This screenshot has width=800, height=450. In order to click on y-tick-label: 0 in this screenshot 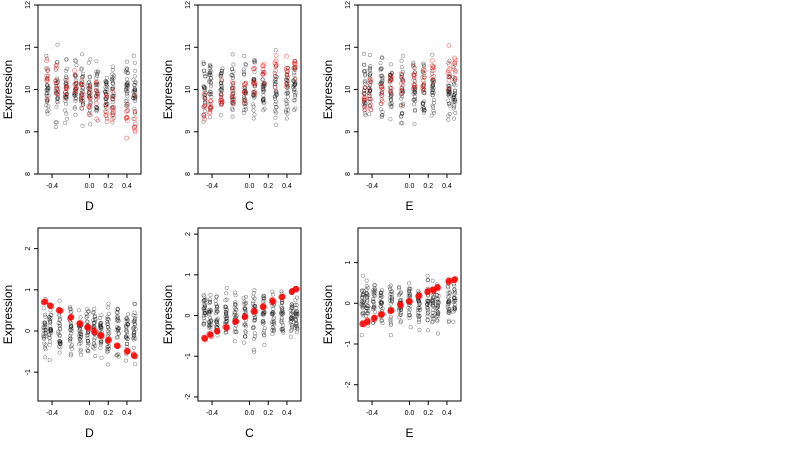, I will do `click(28, 331)`.